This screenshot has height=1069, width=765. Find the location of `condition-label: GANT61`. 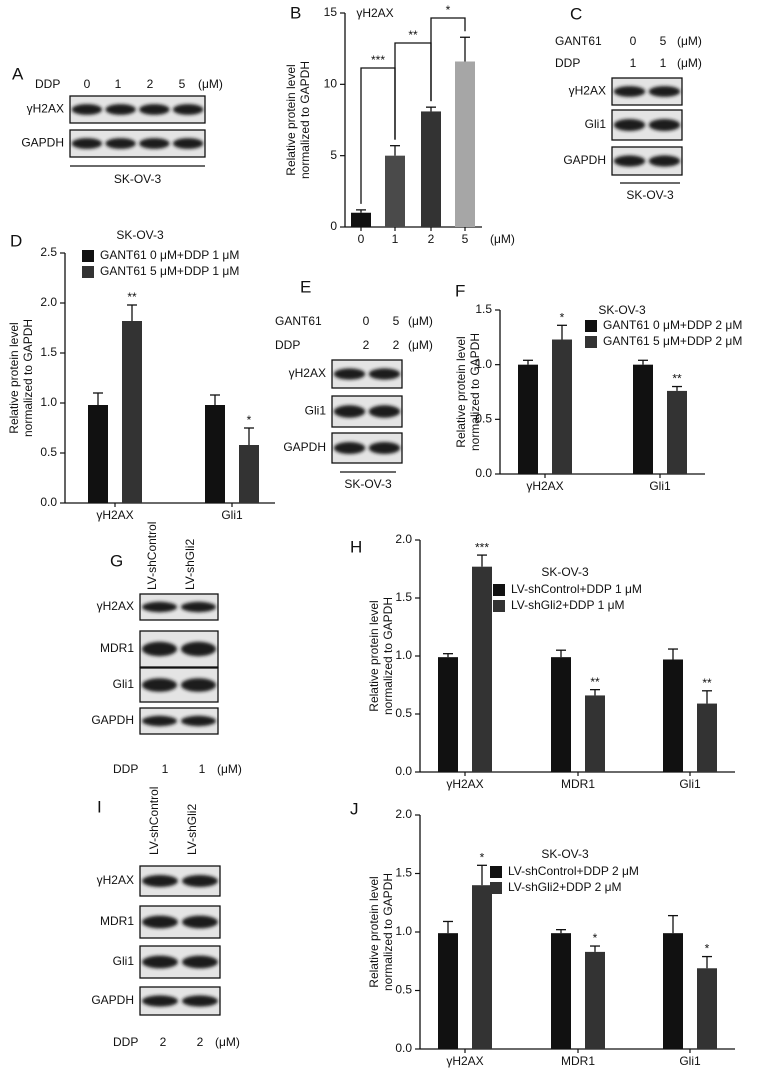

condition-label: GANT61 is located at coordinates (578, 41).